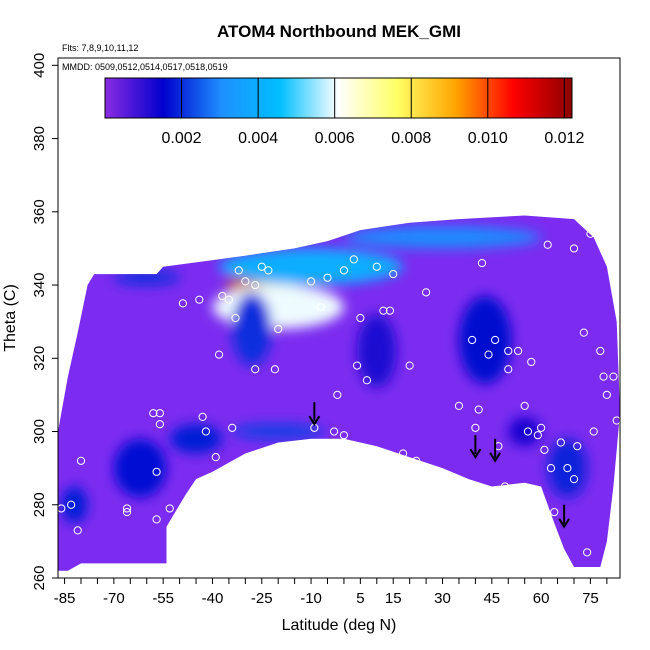  I want to click on colorbar-ticks: 0.002 0.004 0.006 0.008 0.010 0.012, so click(373, 112).